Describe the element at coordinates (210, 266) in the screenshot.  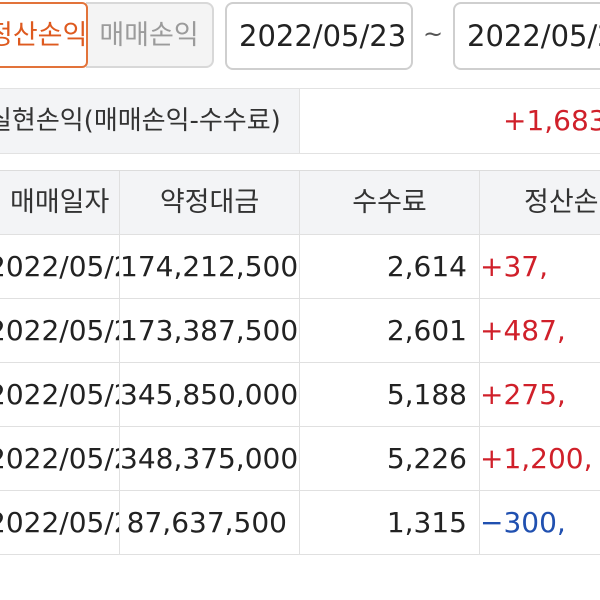
I see `row-amount: 174,212,500` at that location.